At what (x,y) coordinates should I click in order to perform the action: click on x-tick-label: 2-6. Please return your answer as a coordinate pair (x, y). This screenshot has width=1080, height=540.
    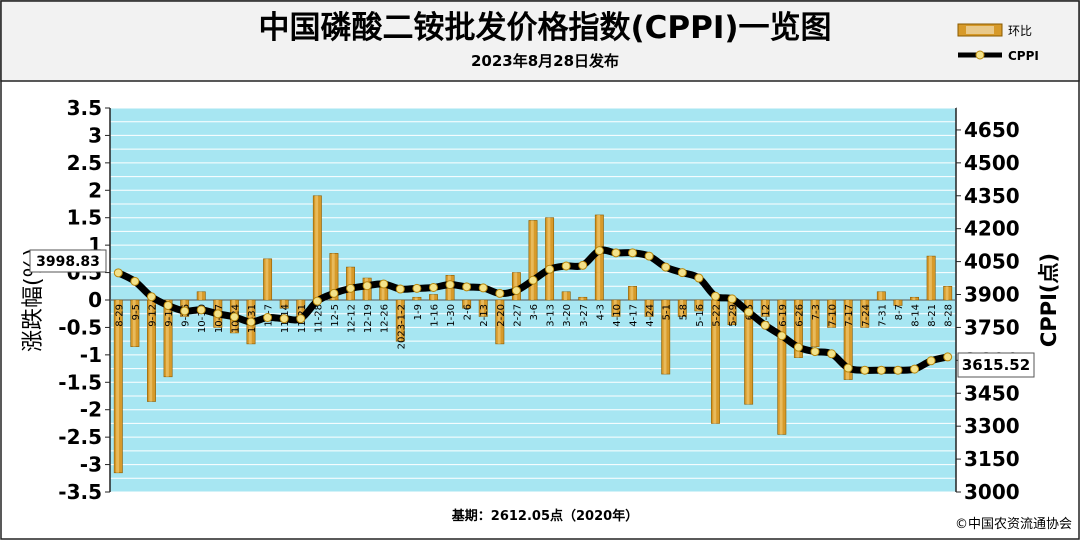
    Looking at the image, I should click on (468, 312).